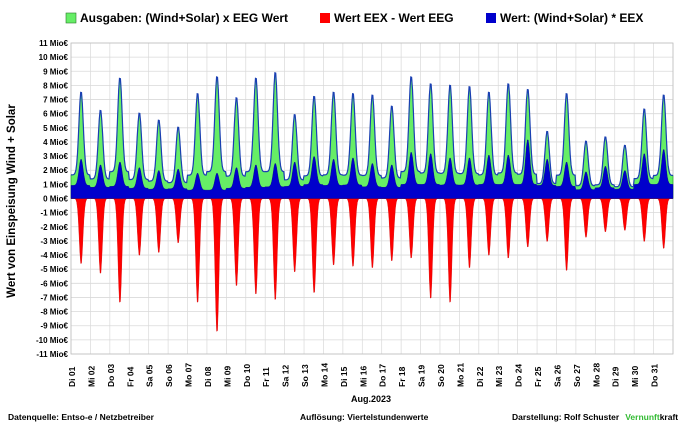  What do you see at coordinates (54, 213) in the screenshot?
I see `y-tick-label: -1 Mio€` at bounding box center [54, 213].